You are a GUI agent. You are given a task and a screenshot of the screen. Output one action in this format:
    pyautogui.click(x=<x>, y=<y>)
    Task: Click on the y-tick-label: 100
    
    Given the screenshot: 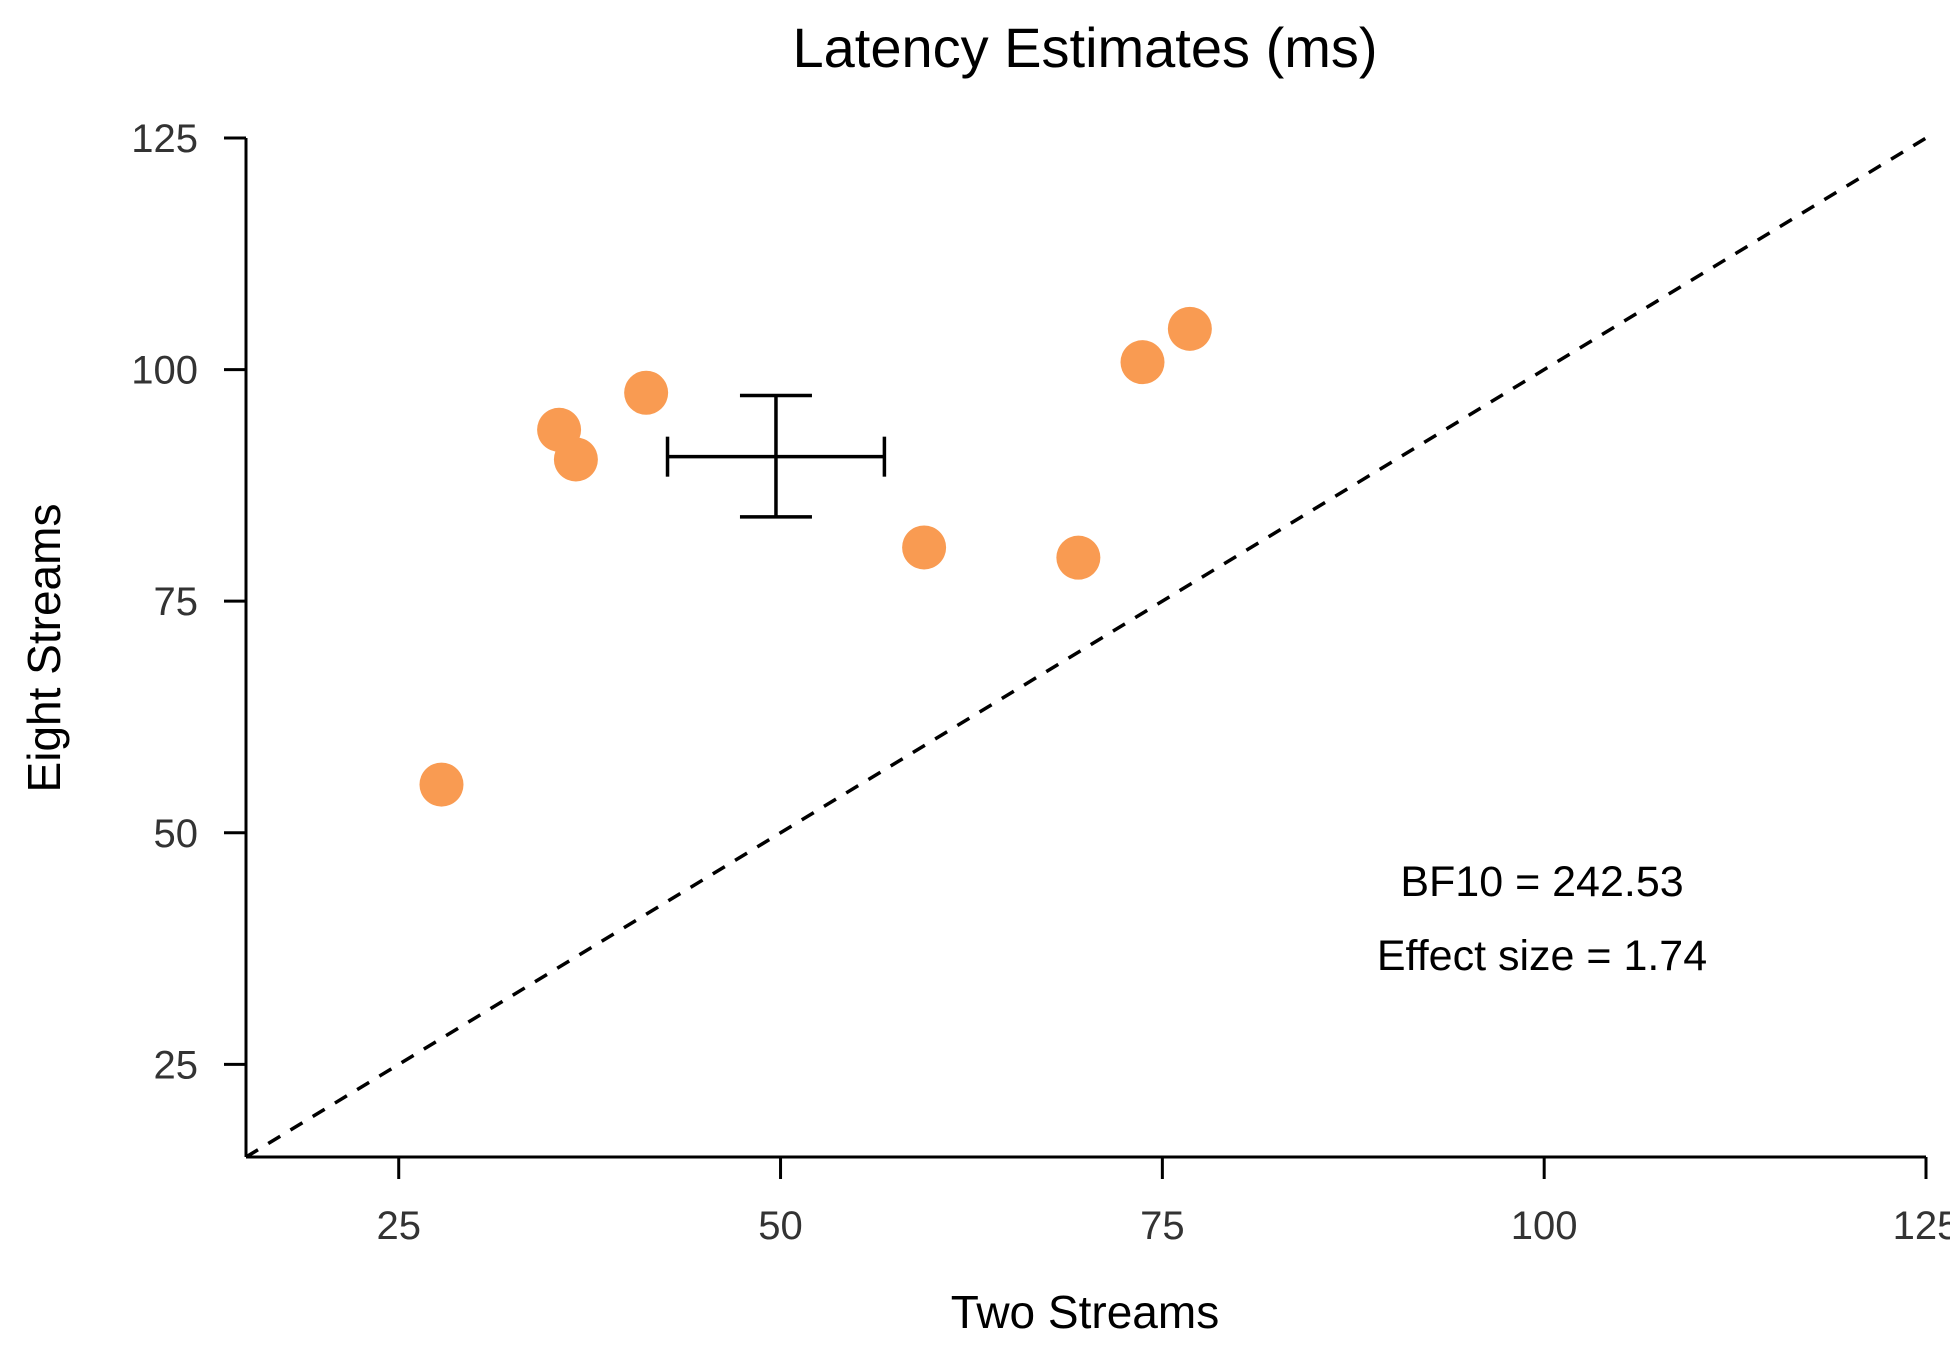 What is the action you would take?
    pyautogui.click(x=164, y=371)
    